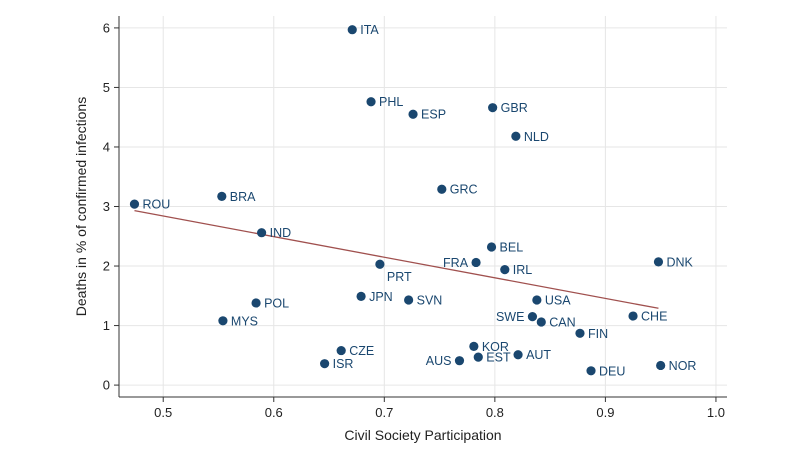 The width and height of the screenshot is (799, 449). Describe the element at coordinates (439, 408) in the screenshot. I see `x-axis-ticks: 0.5 0.6 0.7 0.8 0.9 1.0` at that location.